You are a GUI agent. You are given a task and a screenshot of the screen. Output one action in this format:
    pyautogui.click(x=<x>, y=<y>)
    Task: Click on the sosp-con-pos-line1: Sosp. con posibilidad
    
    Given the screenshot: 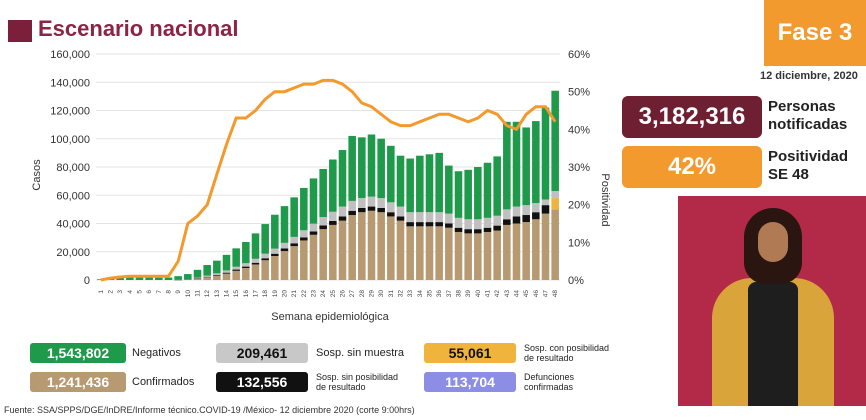 What is the action you would take?
    pyautogui.click(x=567, y=348)
    